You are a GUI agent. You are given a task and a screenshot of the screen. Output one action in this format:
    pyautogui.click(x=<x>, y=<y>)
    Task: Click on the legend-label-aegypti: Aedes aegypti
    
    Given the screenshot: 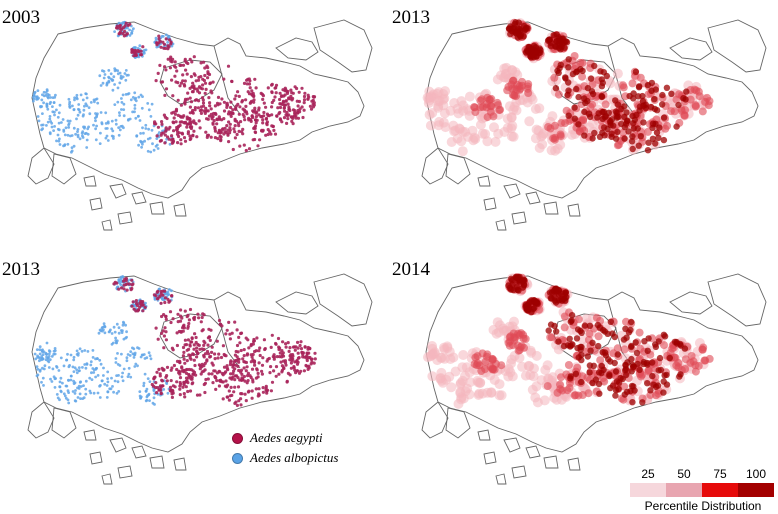 What is the action you would take?
    pyautogui.click(x=286, y=437)
    